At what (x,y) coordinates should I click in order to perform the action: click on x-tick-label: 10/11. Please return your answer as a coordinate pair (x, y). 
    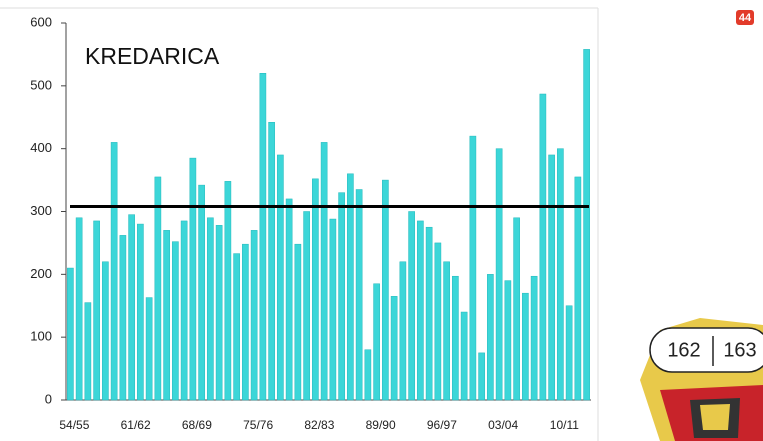
    Looking at the image, I should click on (564, 425).